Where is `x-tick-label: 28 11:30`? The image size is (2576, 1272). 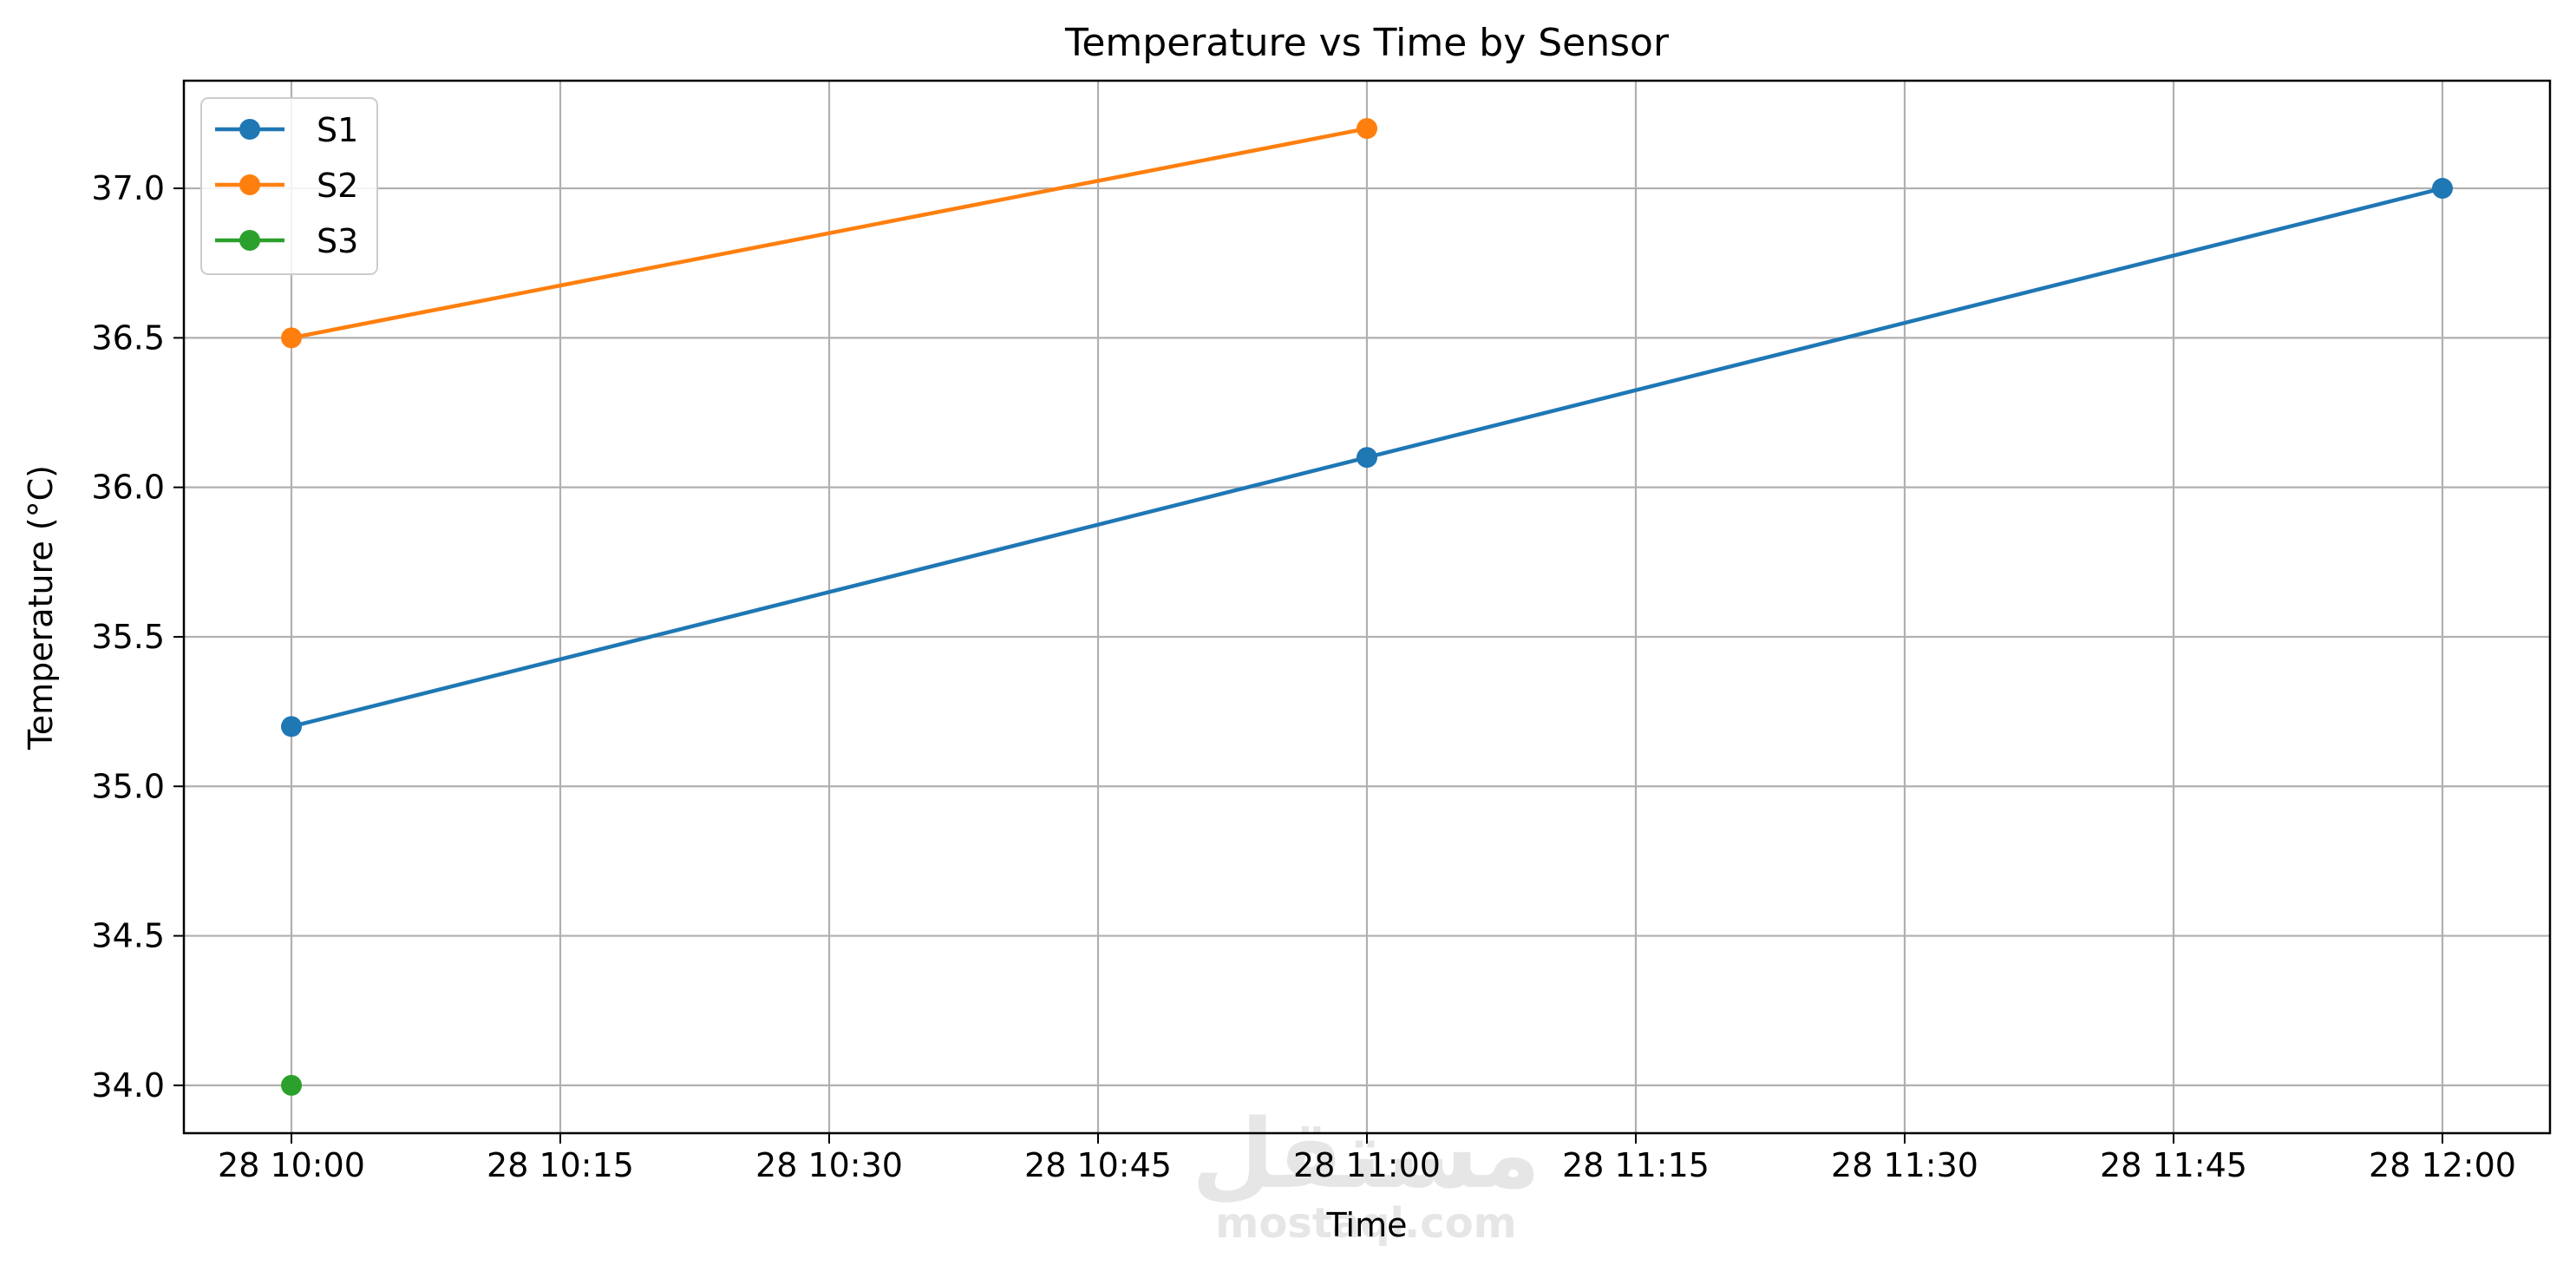 x-tick-label: 28 11:30 is located at coordinates (1904, 1165).